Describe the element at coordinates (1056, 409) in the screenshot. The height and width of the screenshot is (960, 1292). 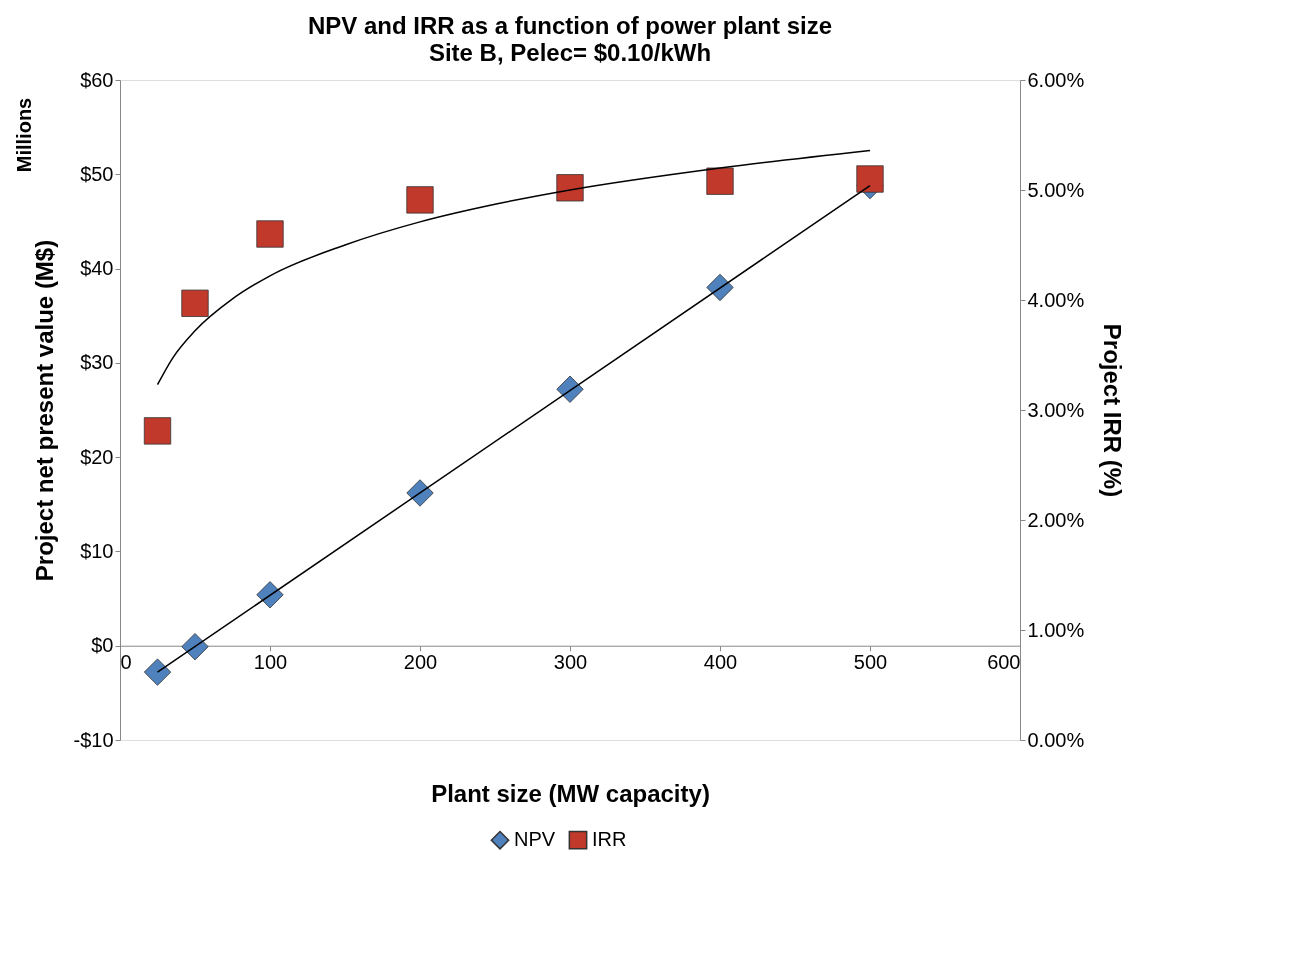
I see `y2-tick-label: 3.00%` at that location.